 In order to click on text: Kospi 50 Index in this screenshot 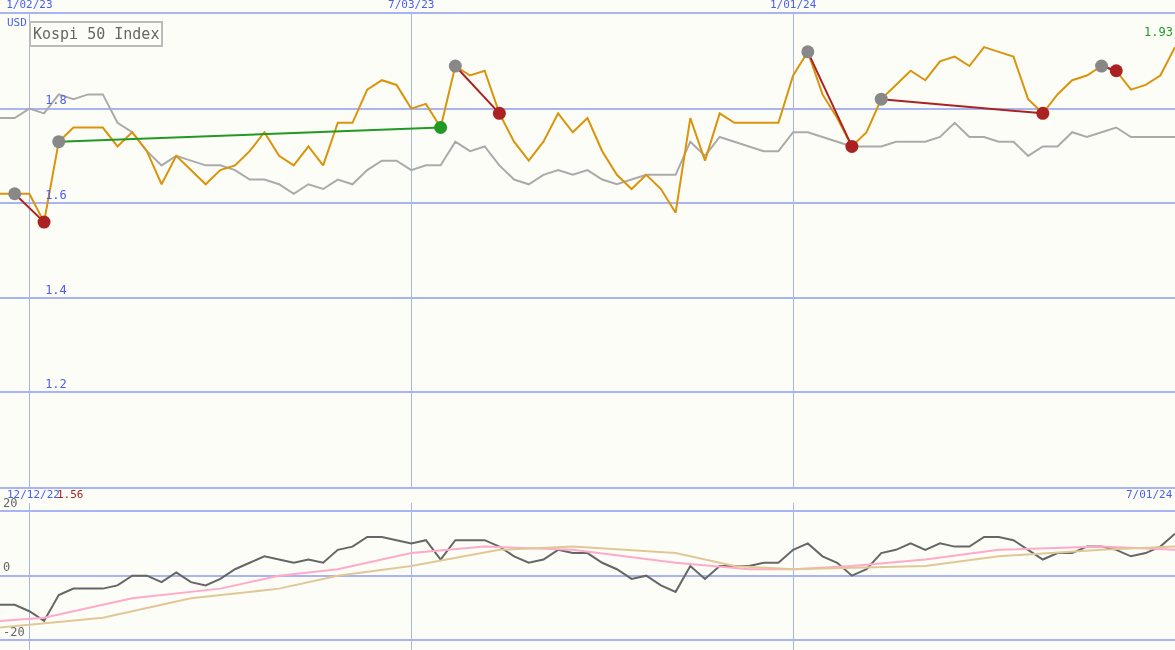, I will do `click(96, 34)`.